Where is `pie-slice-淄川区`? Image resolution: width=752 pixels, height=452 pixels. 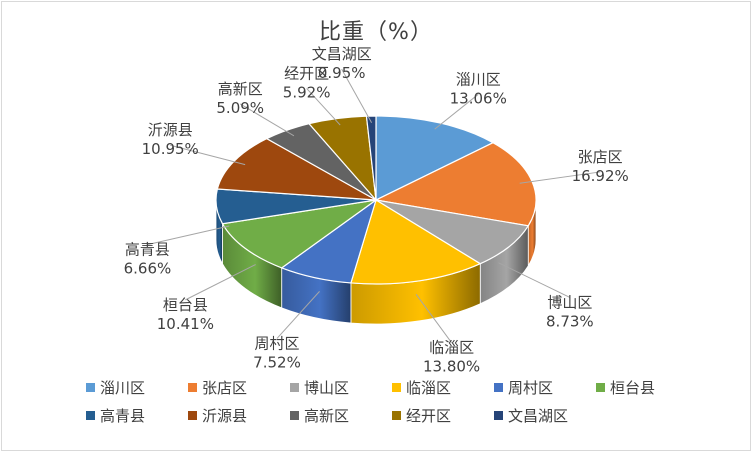 pie-slice-淄川区 is located at coordinates (435, 158).